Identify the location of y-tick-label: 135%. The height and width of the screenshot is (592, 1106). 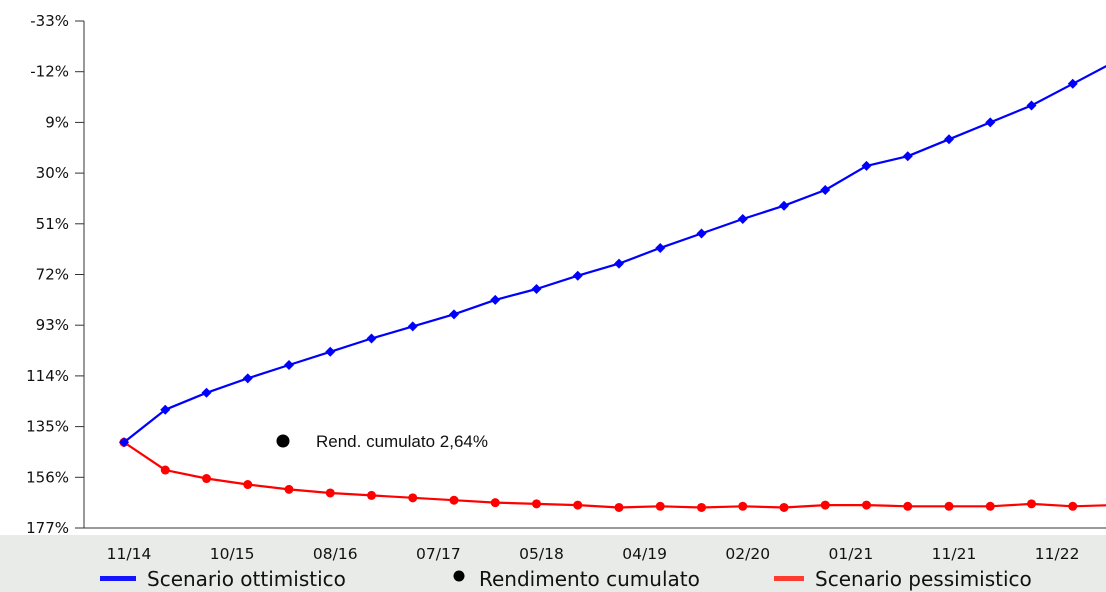
(47, 427).